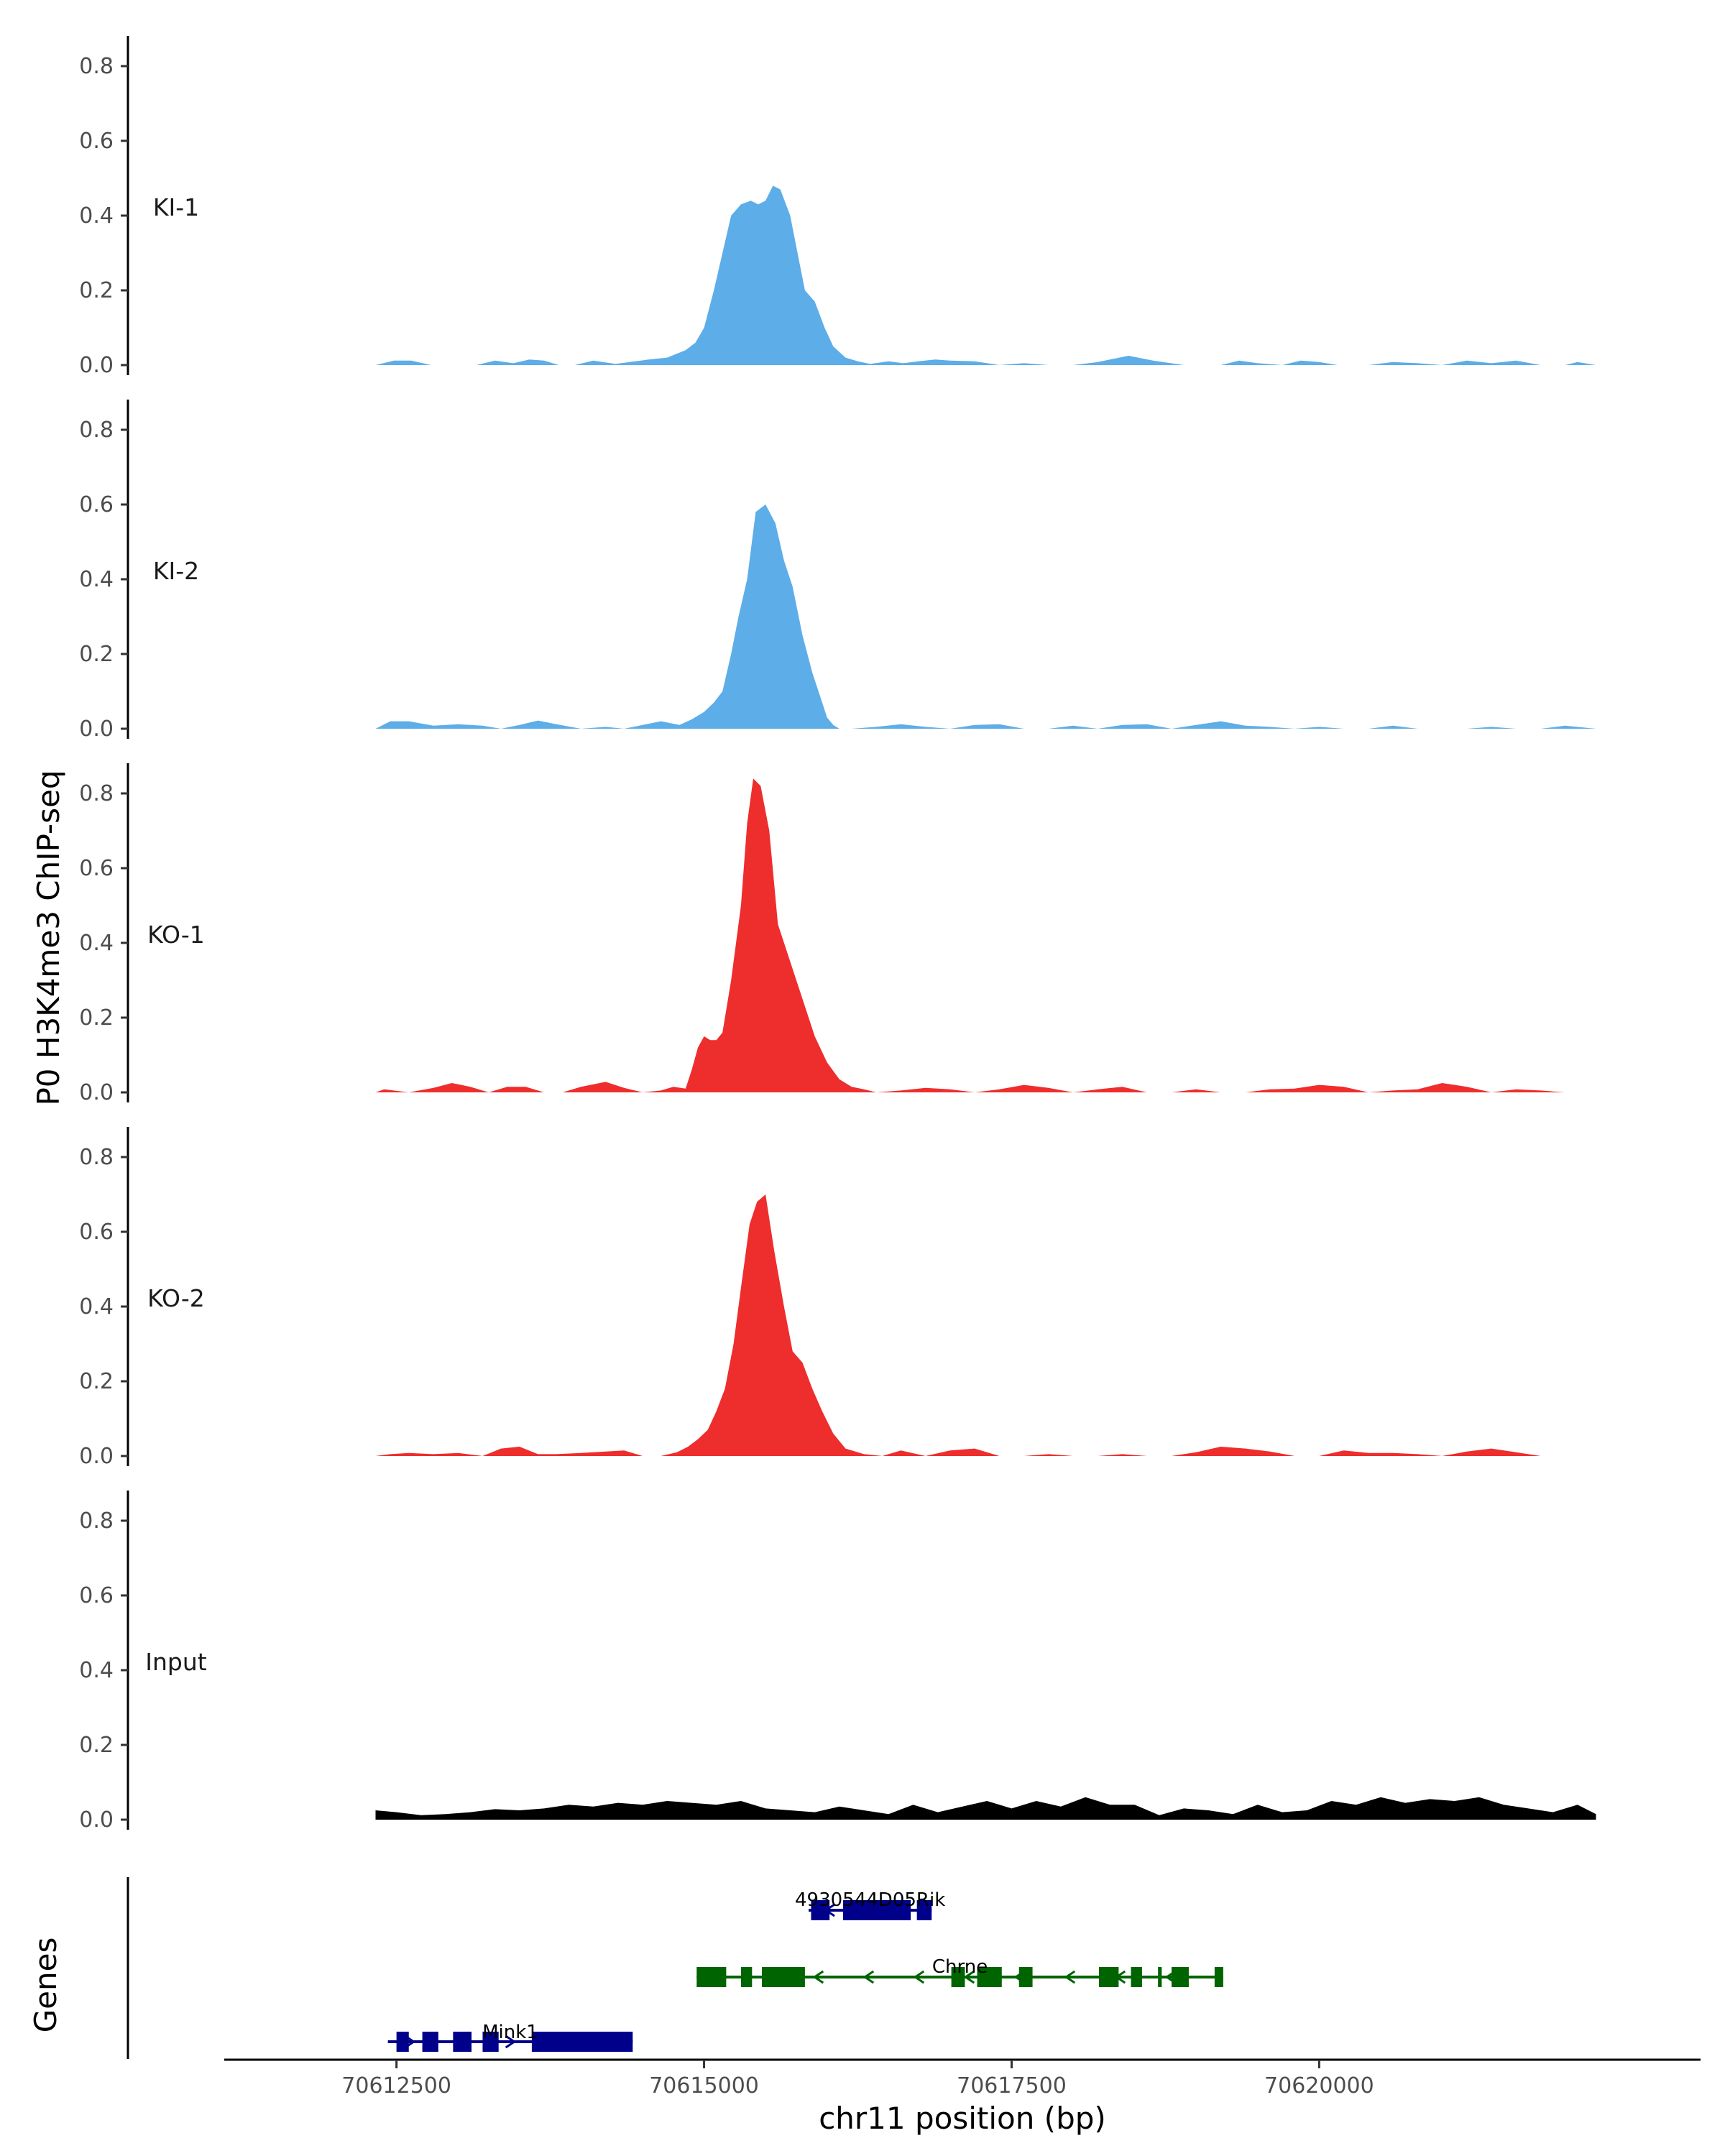 The height and width of the screenshot is (2156, 1725). I want to click on track-ki-1: 0.0 0.2 0.4 0.6 0.8 KI-1, so click(837, 207).